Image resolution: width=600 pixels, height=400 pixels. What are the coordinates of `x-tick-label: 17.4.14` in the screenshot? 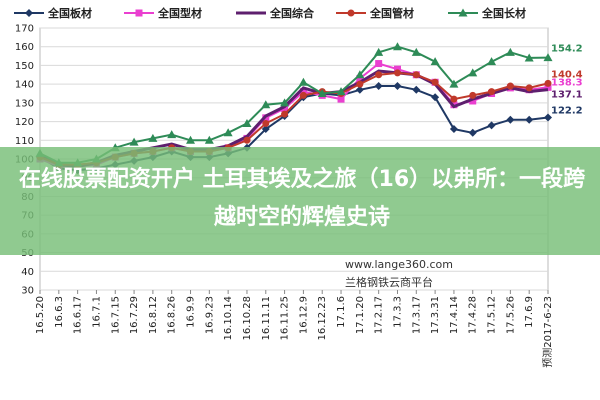 It's located at (454, 315).